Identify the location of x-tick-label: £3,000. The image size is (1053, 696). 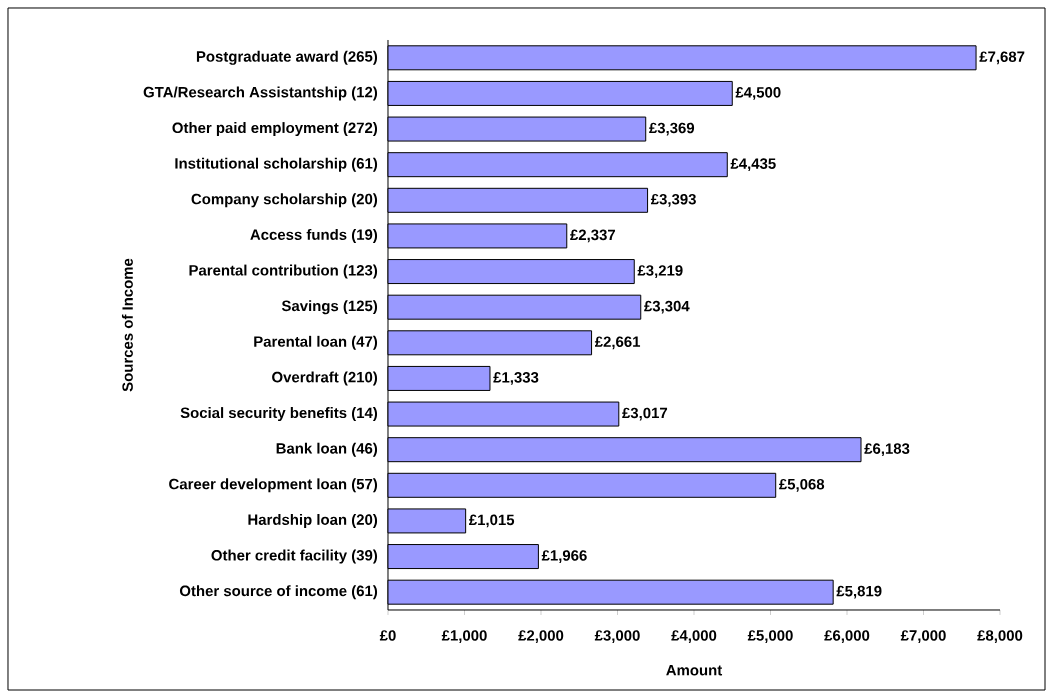
(617, 636).